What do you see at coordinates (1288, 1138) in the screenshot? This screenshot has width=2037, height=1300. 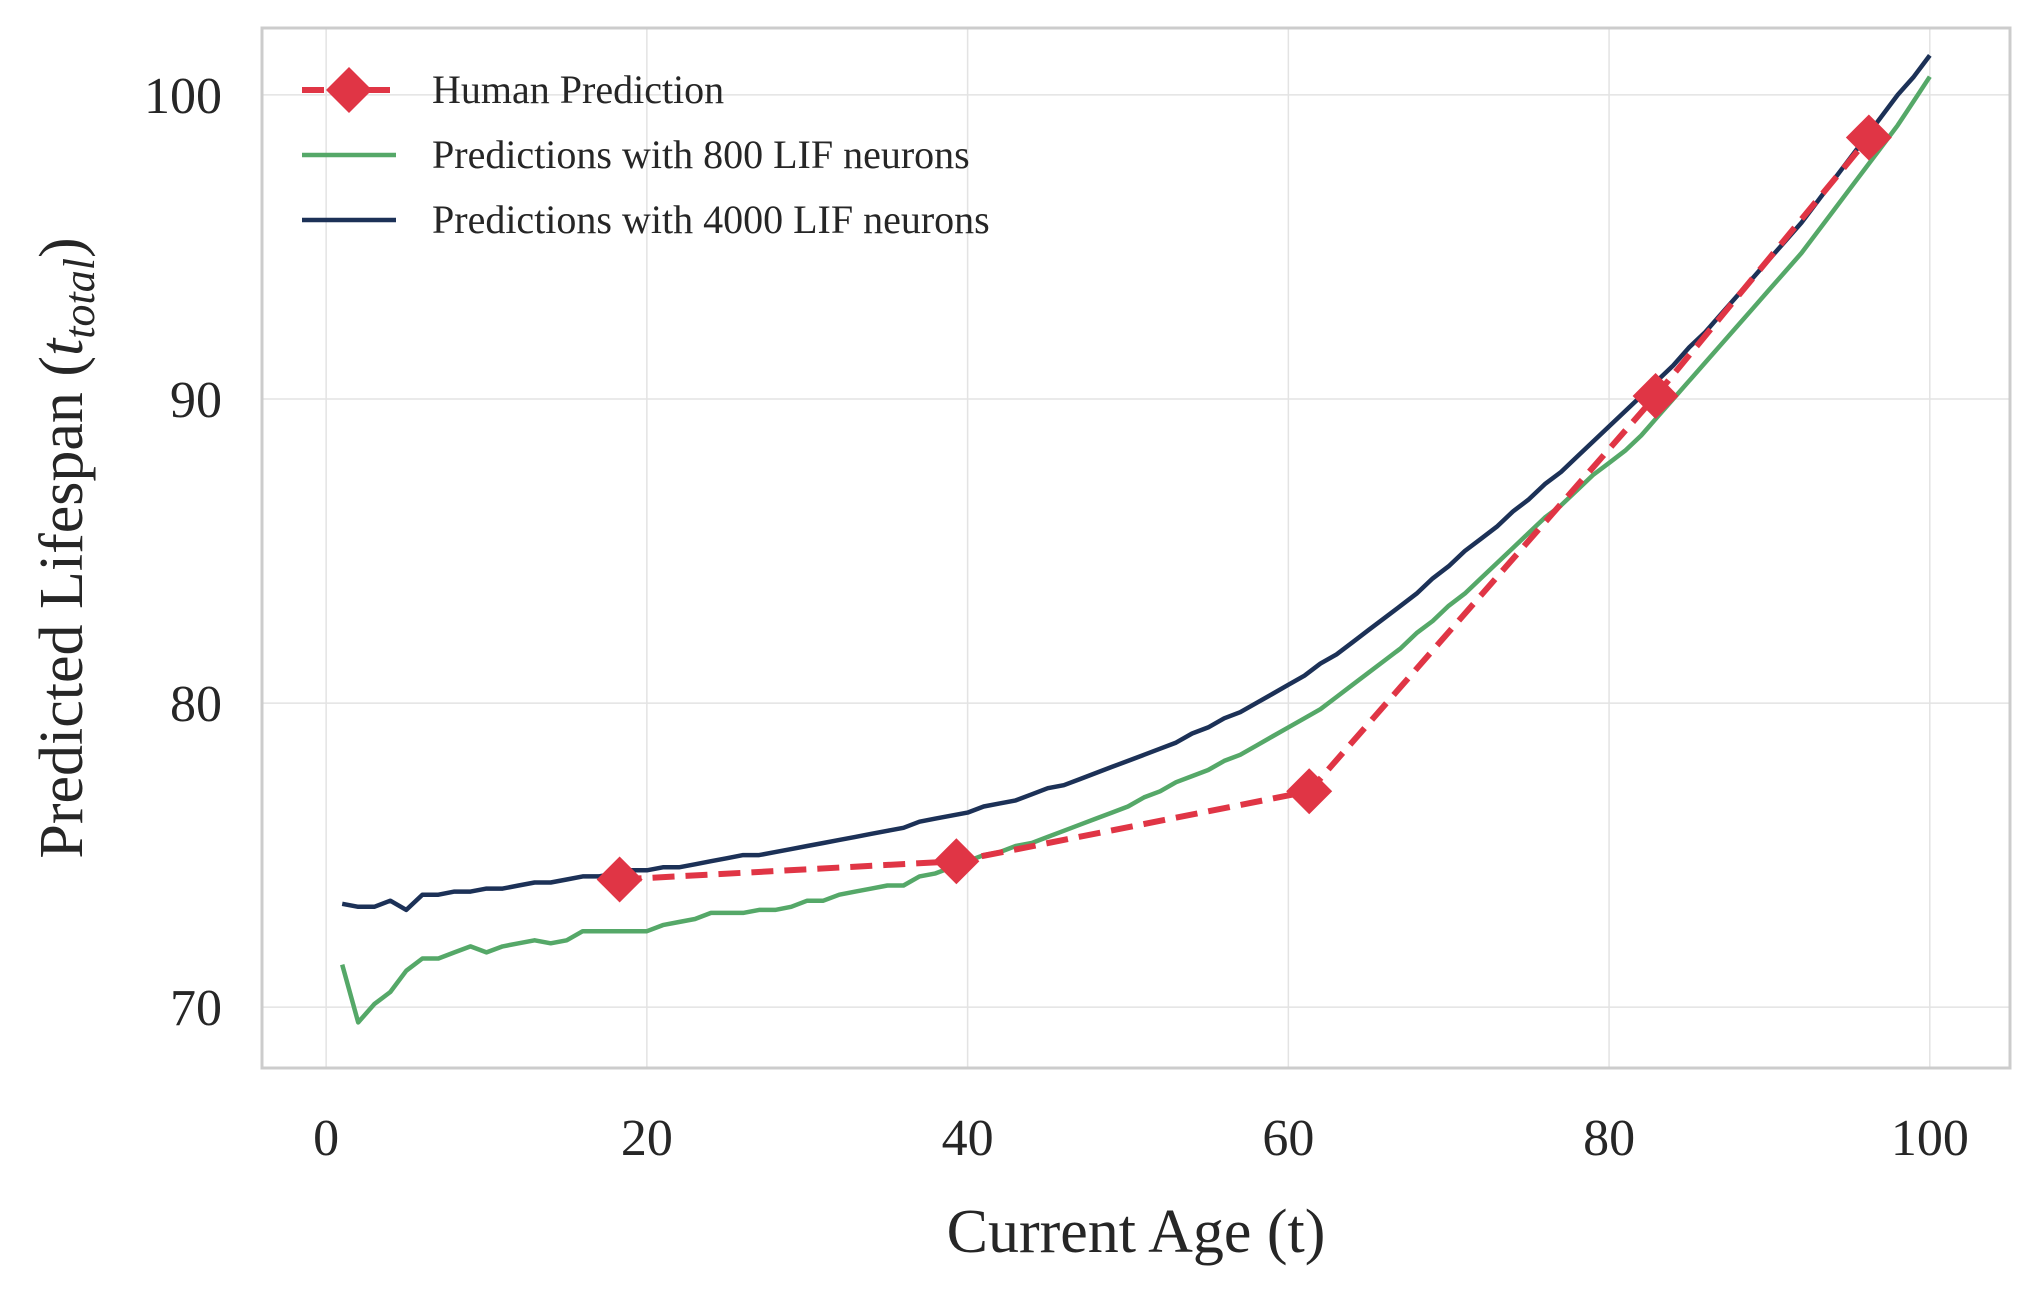 I see `x-tick-label: 60` at bounding box center [1288, 1138].